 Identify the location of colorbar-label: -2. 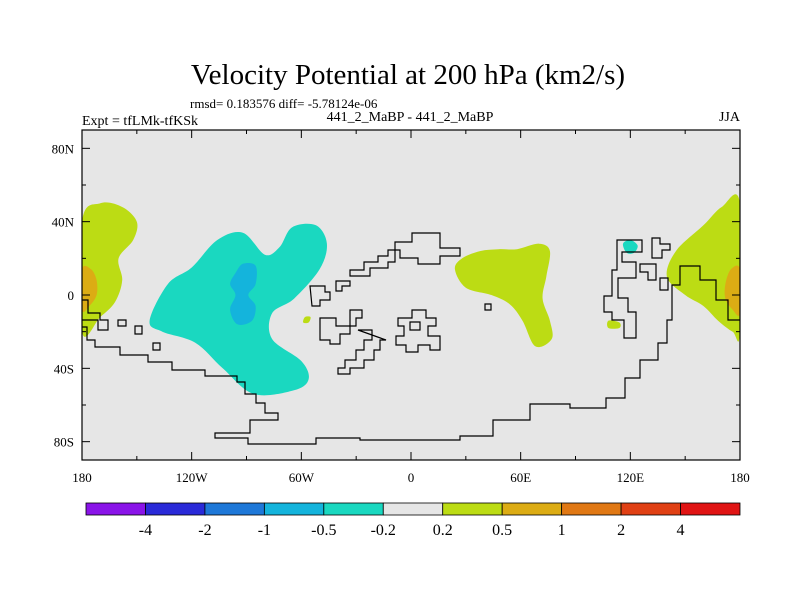
(204, 530).